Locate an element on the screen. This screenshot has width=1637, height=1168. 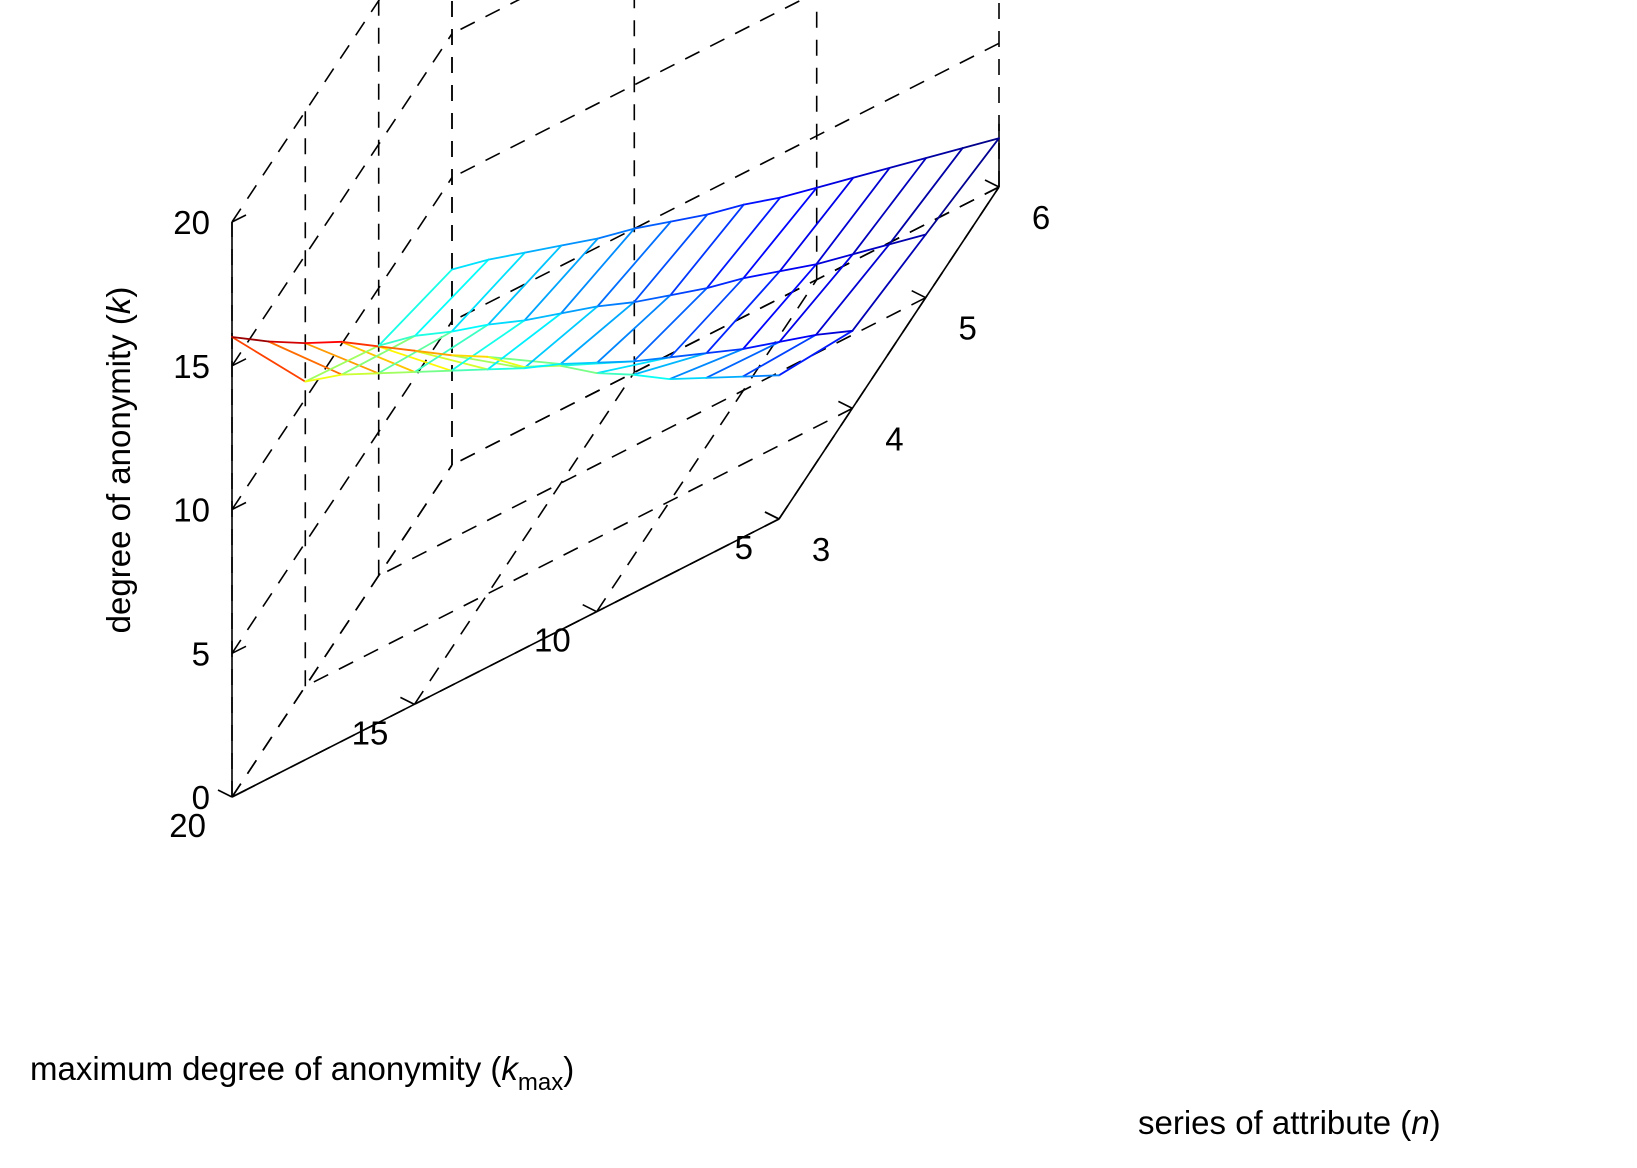
z-axis-title: degree of anonymity (k) is located at coordinates (118, 460).